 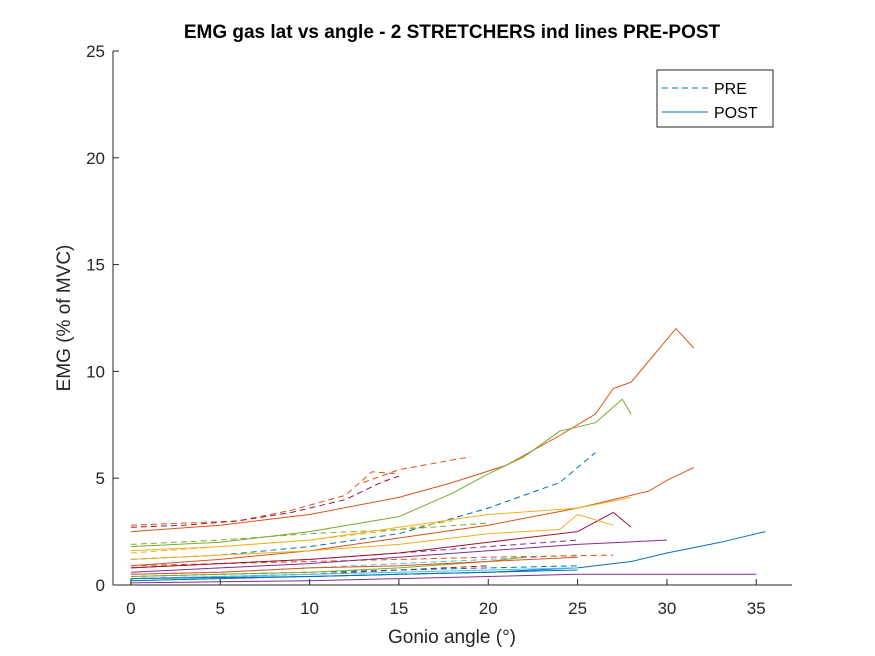 What do you see at coordinates (64, 318) in the screenshot?
I see `y-axis-title: EMG (% of MVC)` at bounding box center [64, 318].